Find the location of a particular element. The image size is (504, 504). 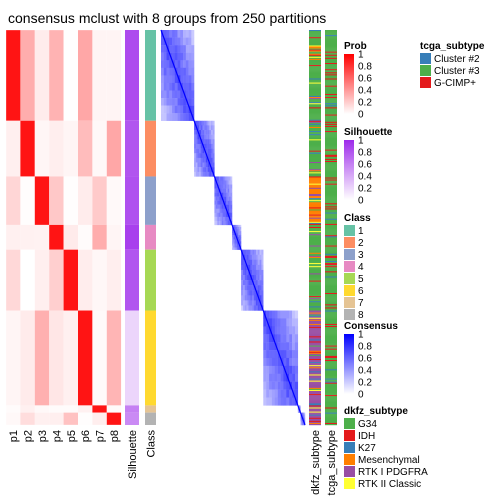

prob-cell is located at coordinates (70, 418).